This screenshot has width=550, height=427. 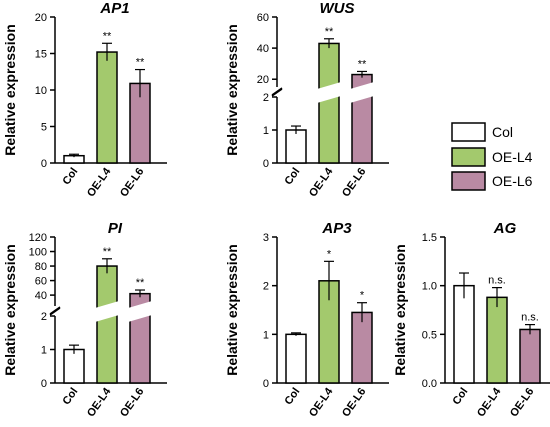 I want to click on y-tick-label: 1.5, so click(x=429, y=238).